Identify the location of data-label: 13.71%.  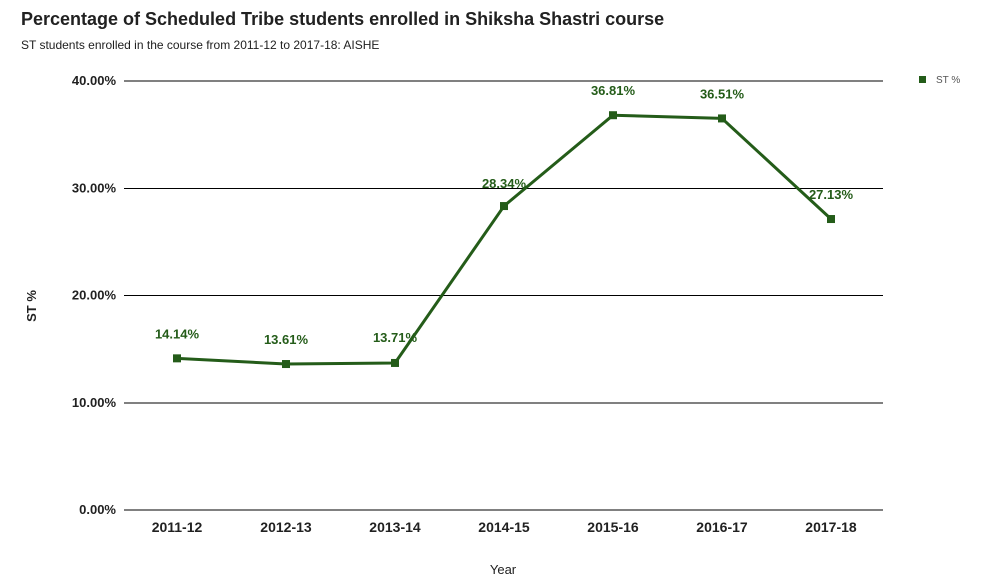
(395, 337).